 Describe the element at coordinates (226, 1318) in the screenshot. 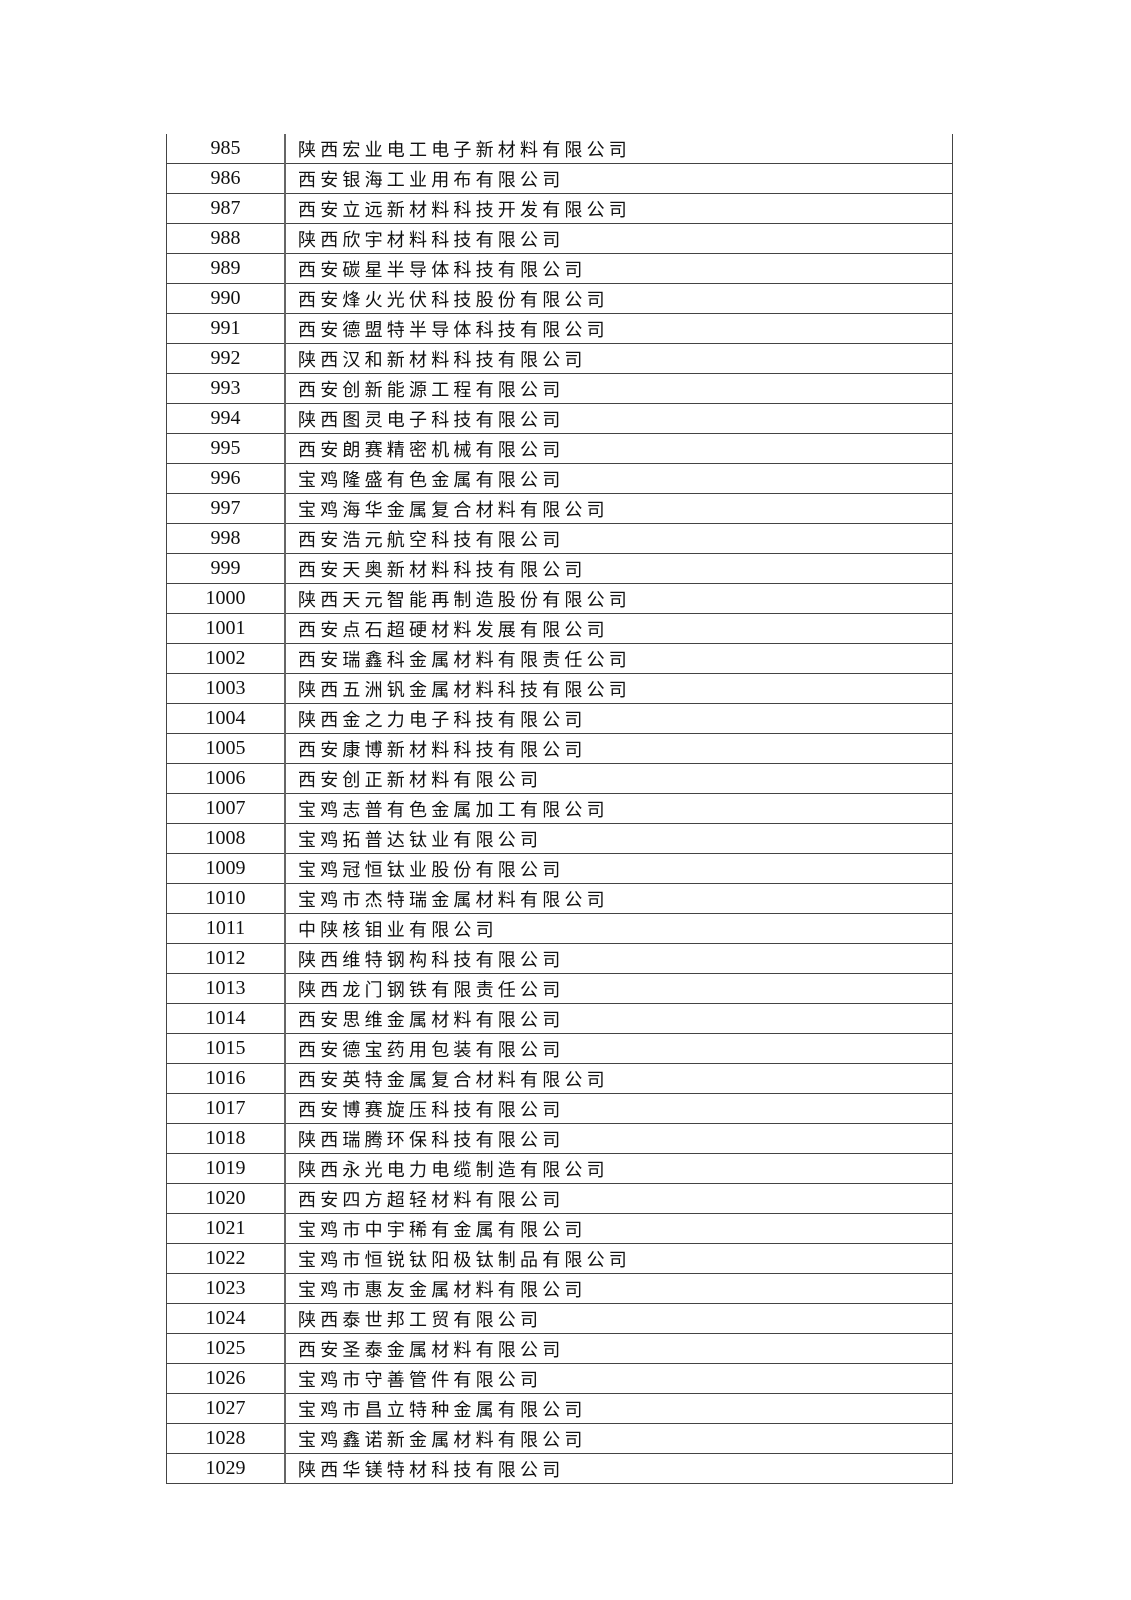

I see `row-number: 1024` at that location.